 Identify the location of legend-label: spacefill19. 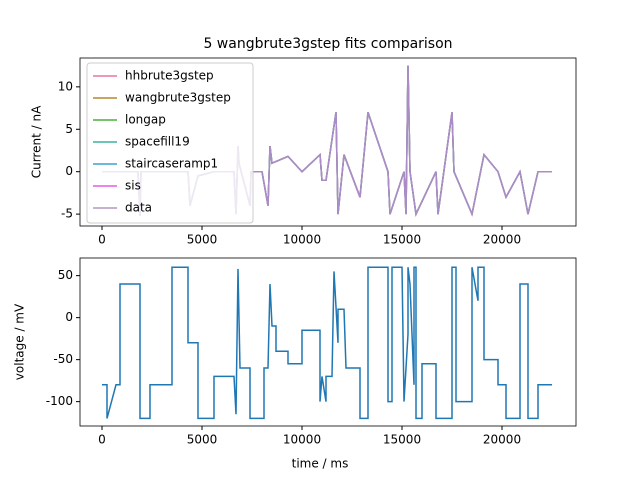
(157, 142).